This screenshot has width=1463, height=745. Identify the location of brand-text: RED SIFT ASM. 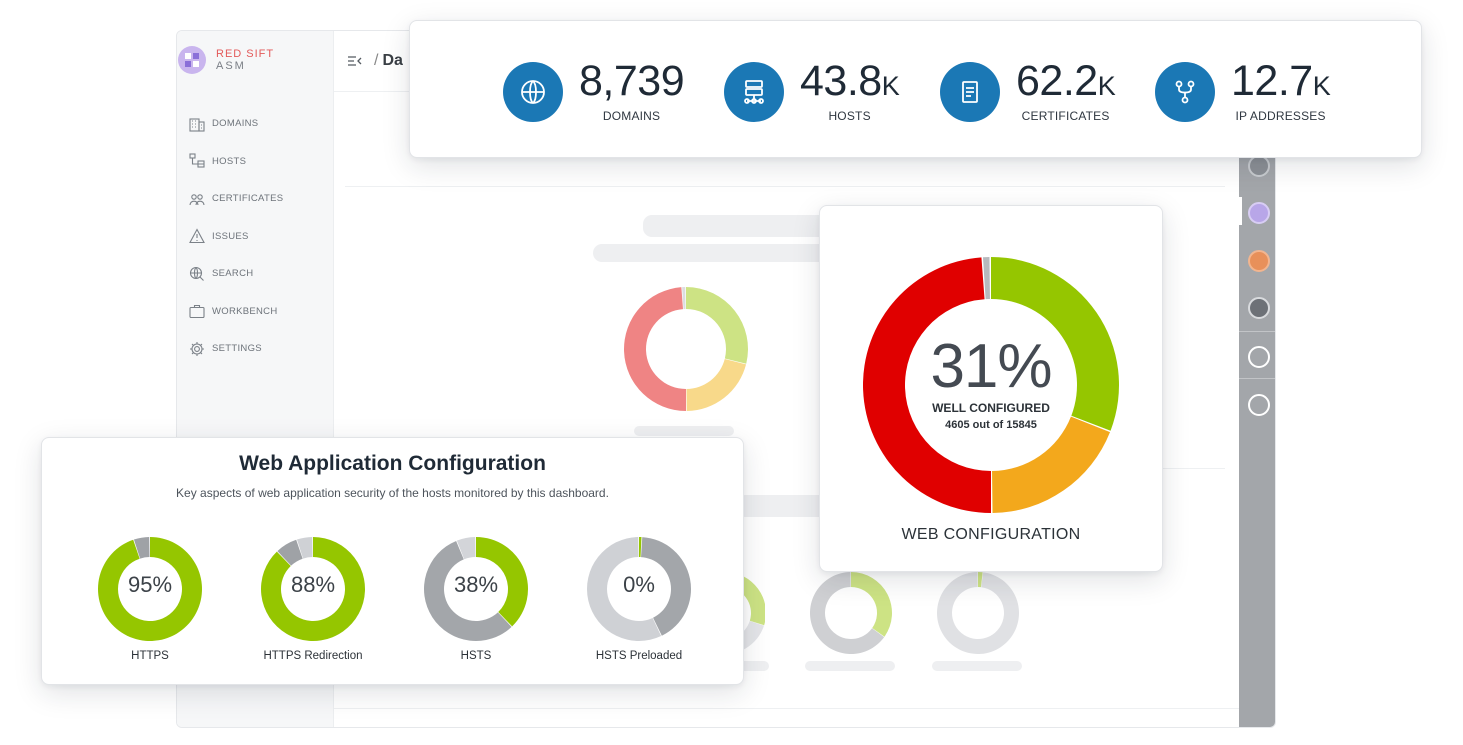
(245, 60).